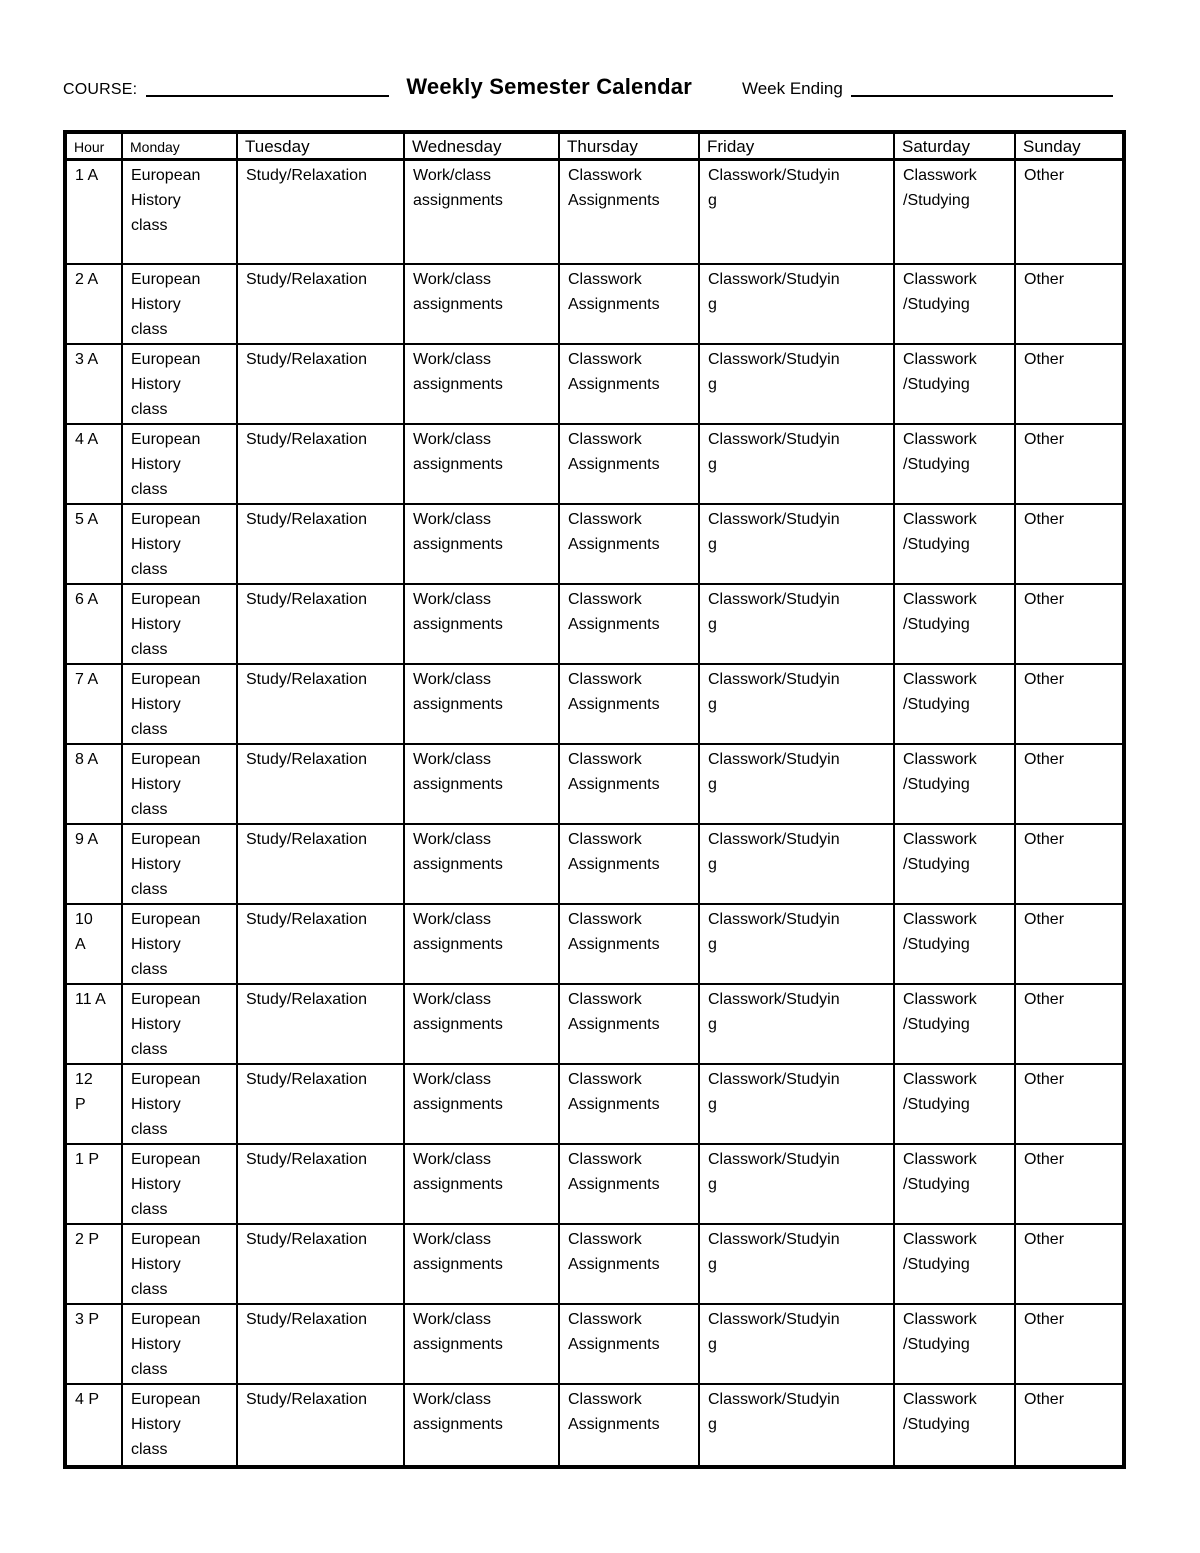  Describe the element at coordinates (95, 1425) in the screenshot. I see `hour-cell: 4 P` at that location.